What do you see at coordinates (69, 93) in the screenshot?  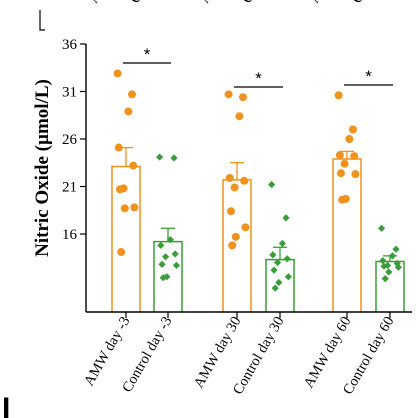 I see `y-tick-label: 31` at bounding box center [69, 93].